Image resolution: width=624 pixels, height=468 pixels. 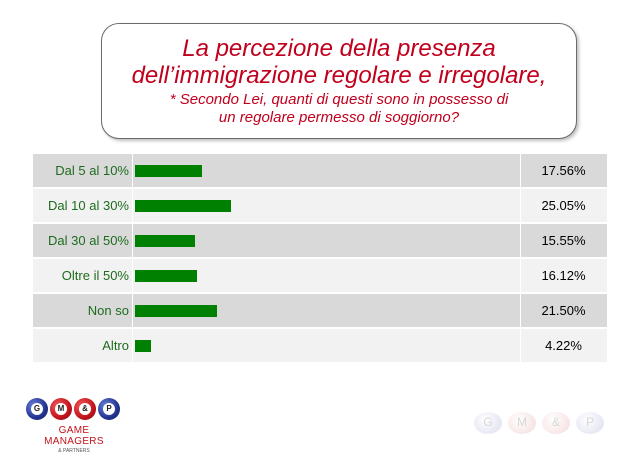 What do you see at coordinates (563, 275) in the screenshot?
I see `value-label: 16.12%` at bounding box center [563, 275].